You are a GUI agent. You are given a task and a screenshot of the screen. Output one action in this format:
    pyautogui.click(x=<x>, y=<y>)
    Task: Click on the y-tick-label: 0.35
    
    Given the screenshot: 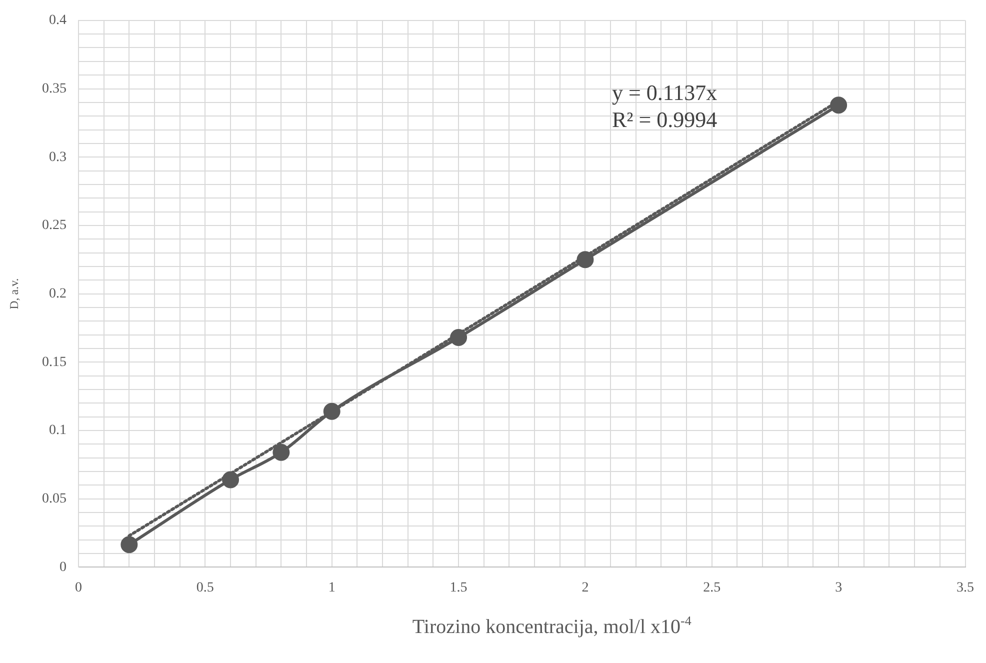 What is the action you would take?
    pyautogui.click(x=54, y=88)
    